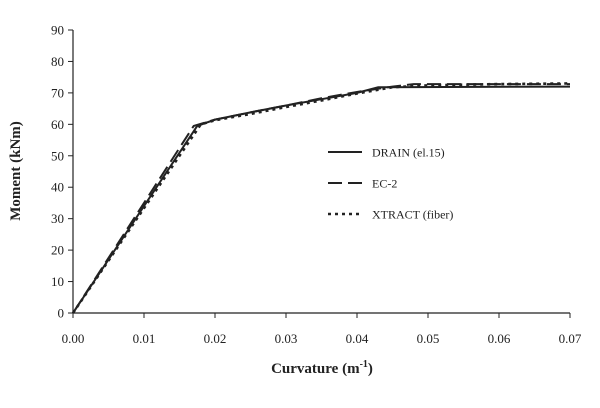  What do you see at coordinates (57, 30) in the screenshot?
I see `y-tick-label: 90` at bounding box center [57, 30].